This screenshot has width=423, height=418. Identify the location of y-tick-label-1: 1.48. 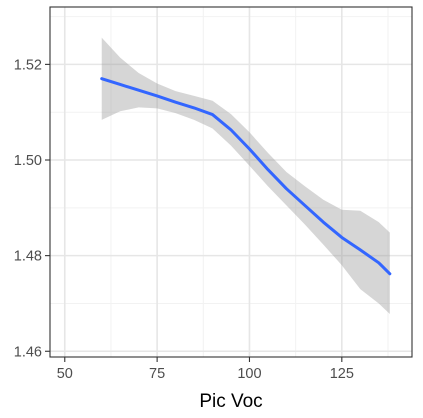
(28, 257).